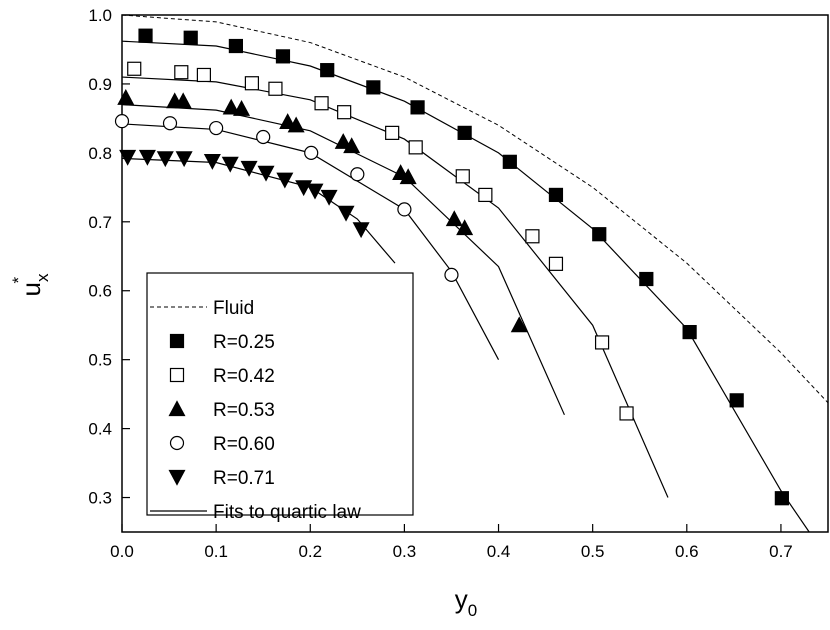  What do you see at coordinates (593, 551) in the screenshot?
I see `x-tick-label: 0.5` at bounding box center [593, 551].